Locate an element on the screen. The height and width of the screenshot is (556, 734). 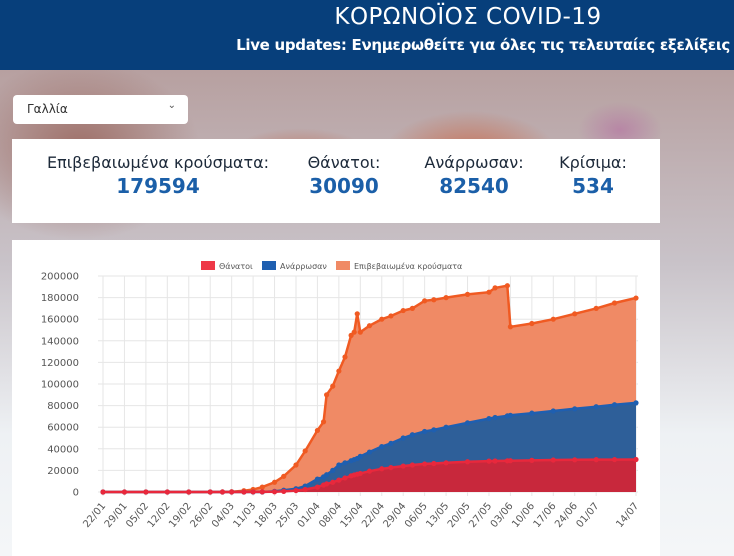
x-tick-label: 20/05 is located at coordinates (459, 515).